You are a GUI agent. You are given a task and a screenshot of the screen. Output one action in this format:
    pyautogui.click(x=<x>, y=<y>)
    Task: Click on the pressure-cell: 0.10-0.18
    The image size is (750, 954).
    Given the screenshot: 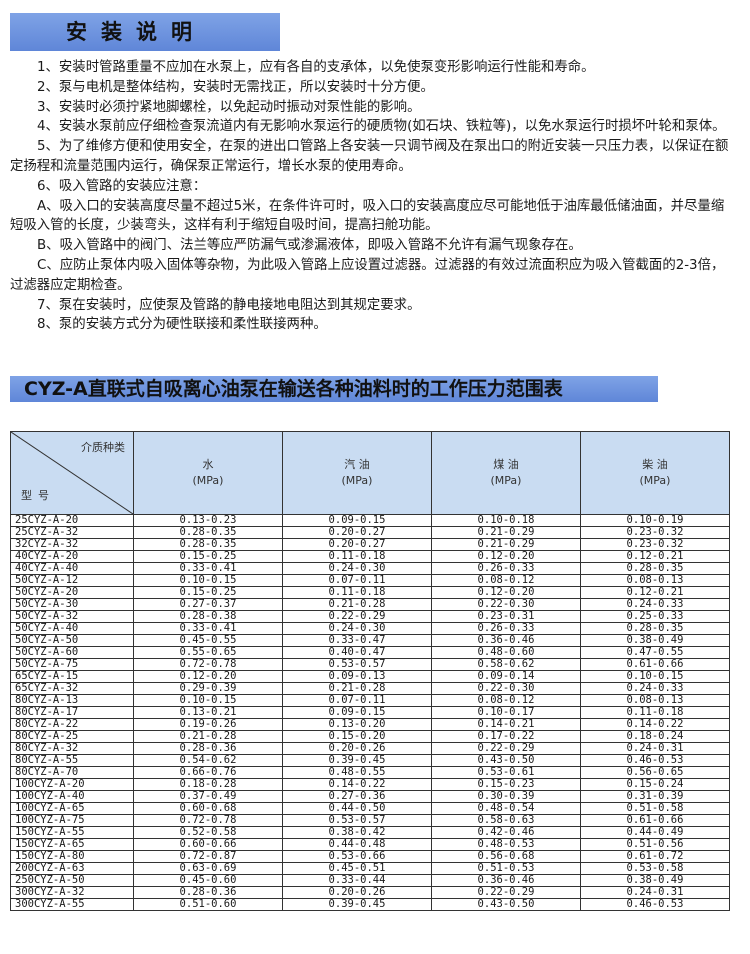 What is the action you would take?
    pyautogui.click(x=506, y=520)
    